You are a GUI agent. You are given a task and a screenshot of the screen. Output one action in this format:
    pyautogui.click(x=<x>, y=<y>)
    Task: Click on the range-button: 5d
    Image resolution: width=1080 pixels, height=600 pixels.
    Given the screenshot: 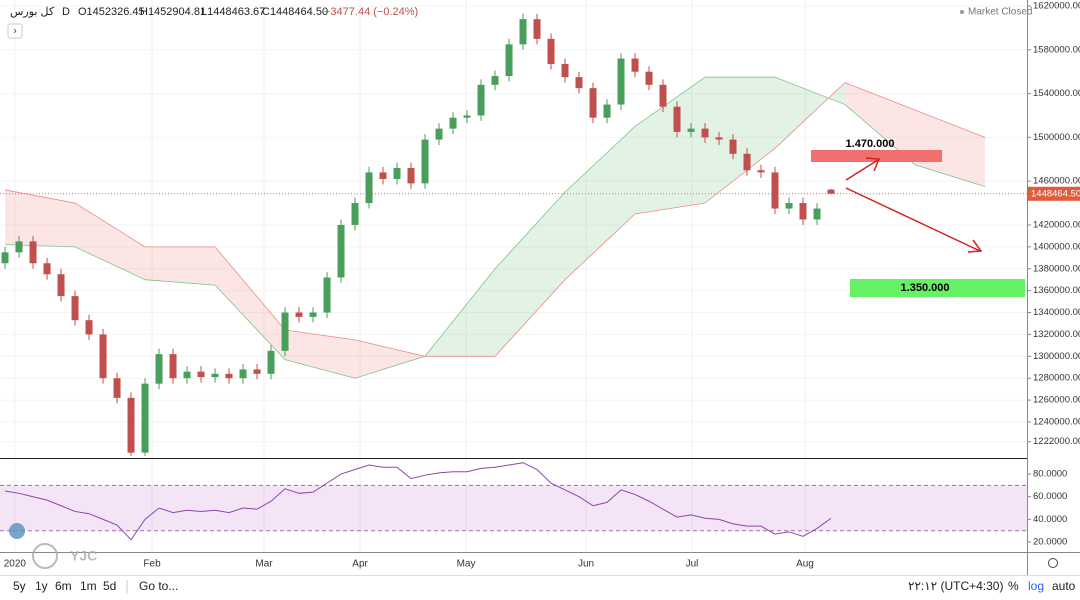 What is the action you would take?
    pyautogui.click(x=109, y=586)
    